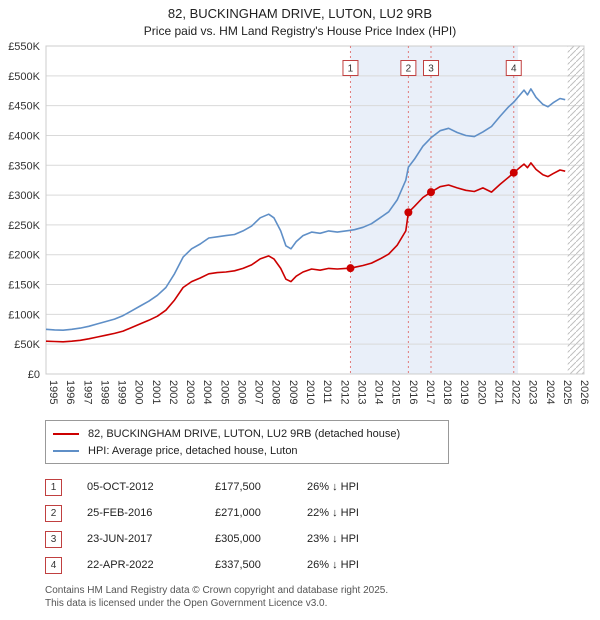 Image resolution: width=600 pixels, height=620 pixels. I want to click on sale-number-badge: 2, so click(53, 513).